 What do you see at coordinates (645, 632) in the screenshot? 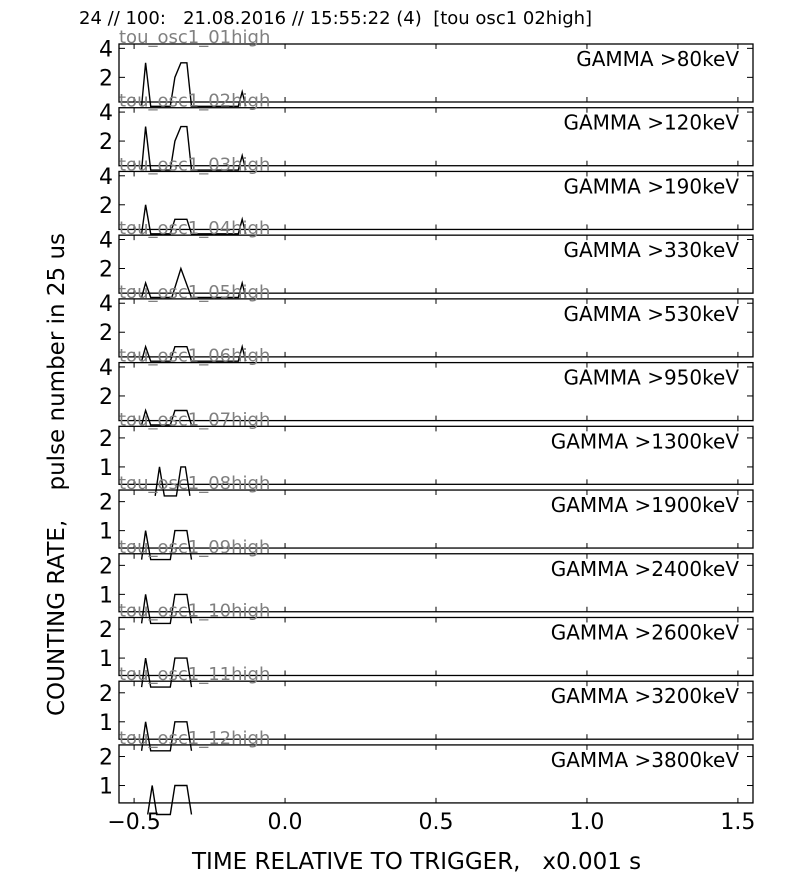
I see `panel-energy-label: GAMMA >2600keV` at bounding box center [645, 632].